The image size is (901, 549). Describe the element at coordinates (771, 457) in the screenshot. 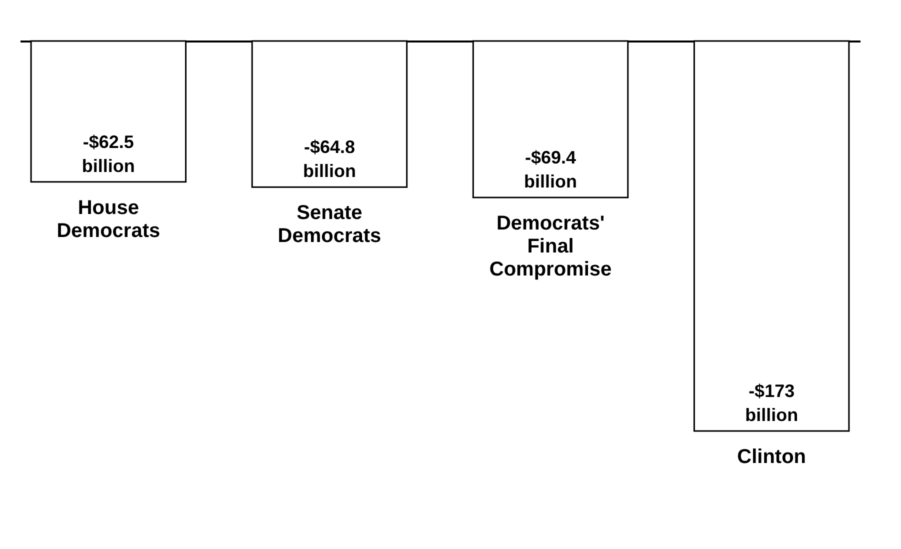

I see `x-tick-label: Clinton` at that location.